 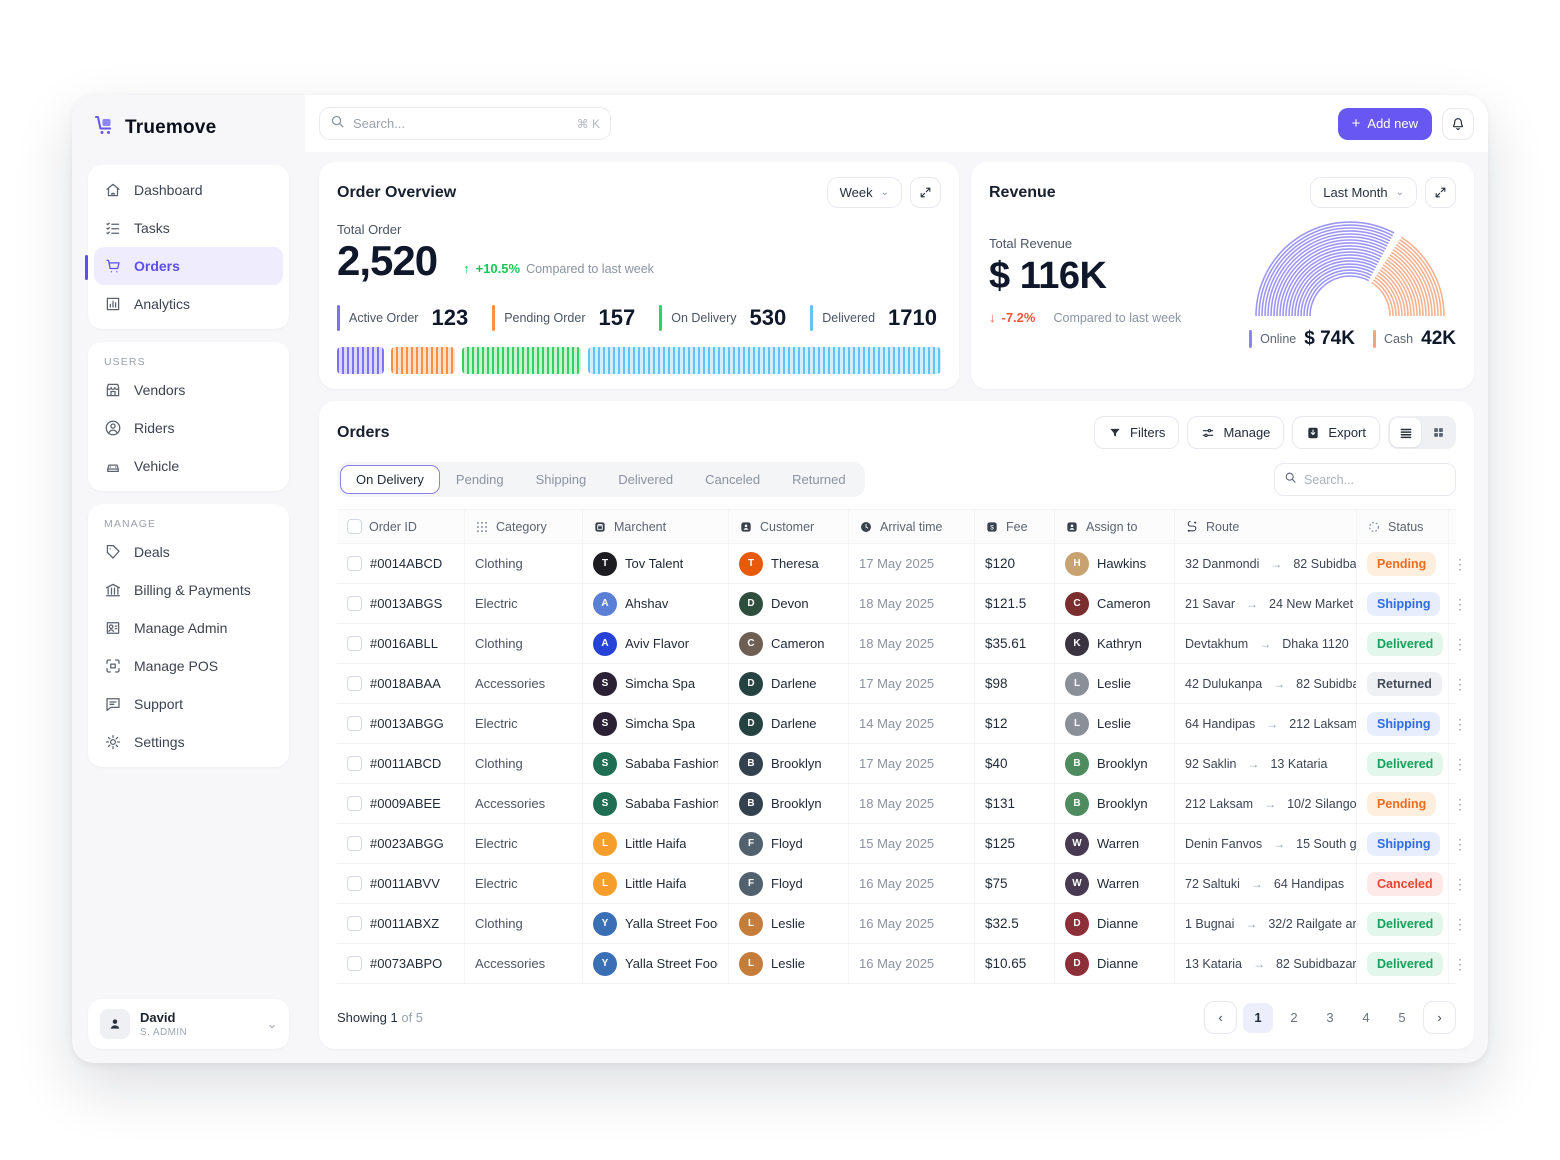 What do you see at coordinates (510, 804) in the screenshot?
I see `category: Accessories` at bounding box center [510, 804].